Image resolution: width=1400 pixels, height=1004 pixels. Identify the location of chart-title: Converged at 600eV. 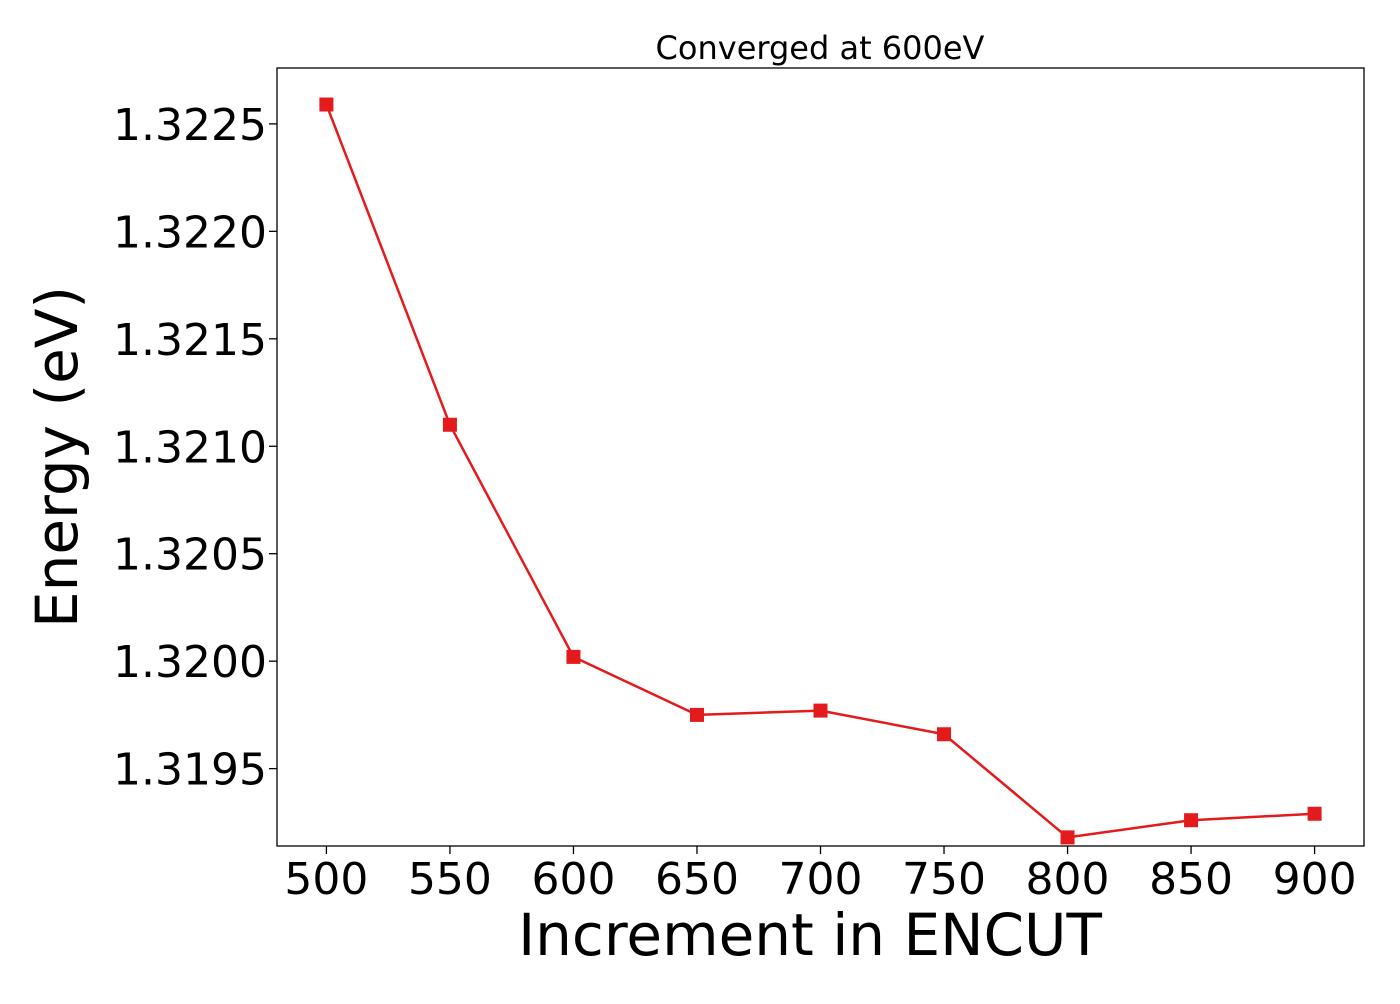
(820, 48).